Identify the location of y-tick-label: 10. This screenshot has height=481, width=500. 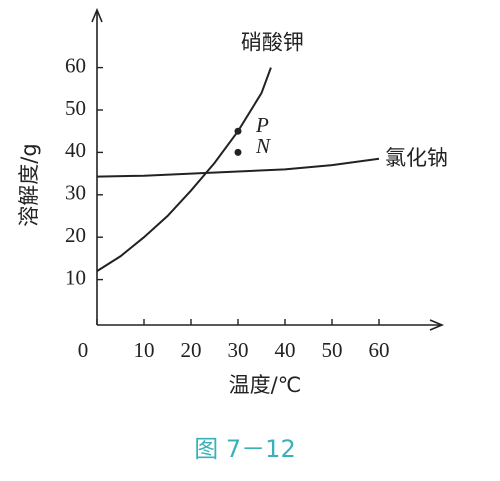
(75, 277).